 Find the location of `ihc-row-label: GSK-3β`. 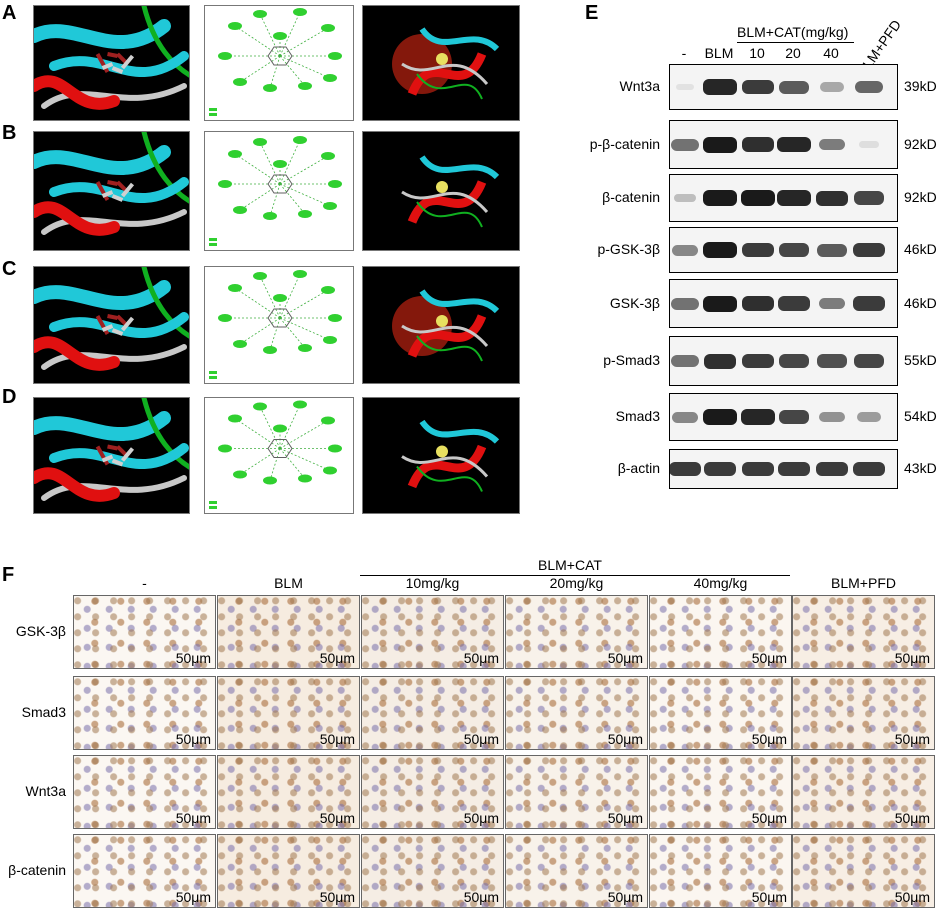

ihc-row-label: GSK-3β is located at coordinates (40, 631).